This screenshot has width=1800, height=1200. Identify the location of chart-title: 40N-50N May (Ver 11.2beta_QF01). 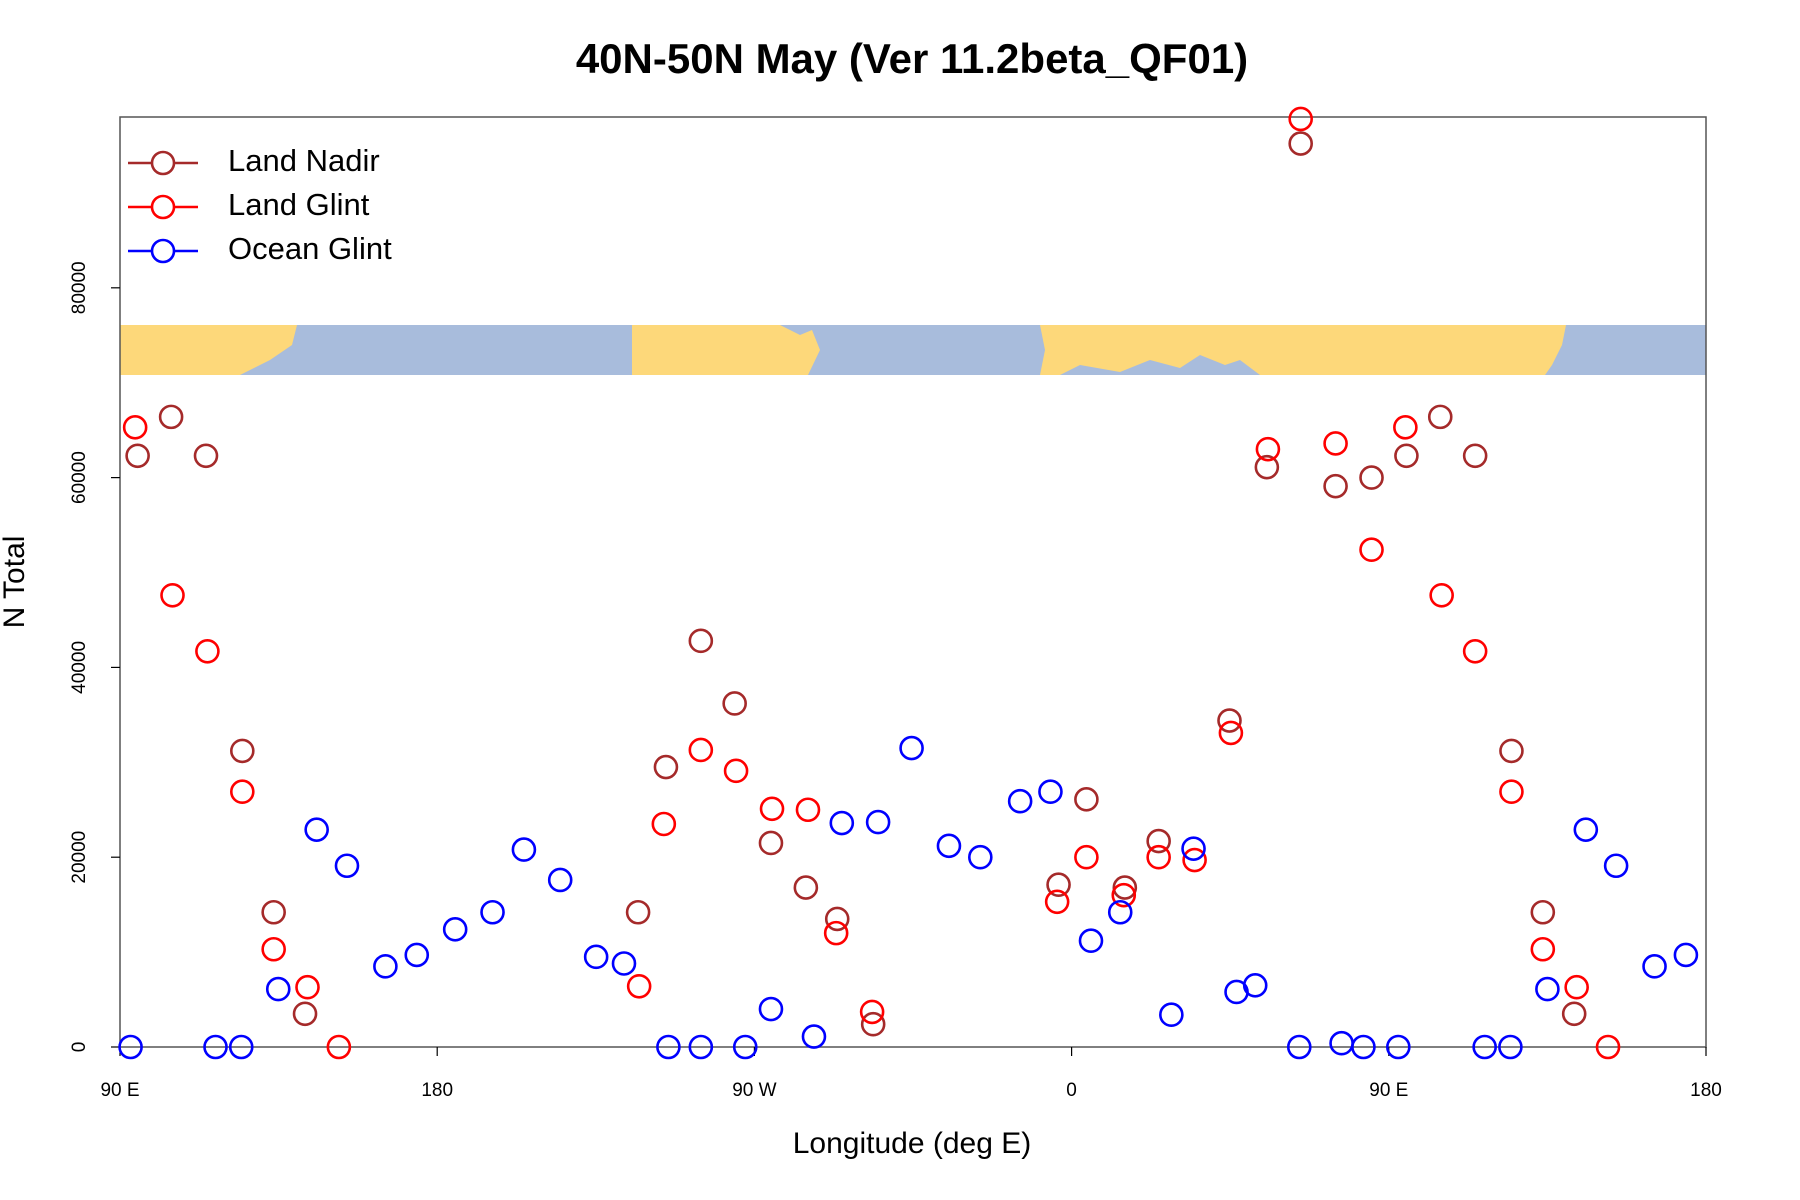
(912, 58).